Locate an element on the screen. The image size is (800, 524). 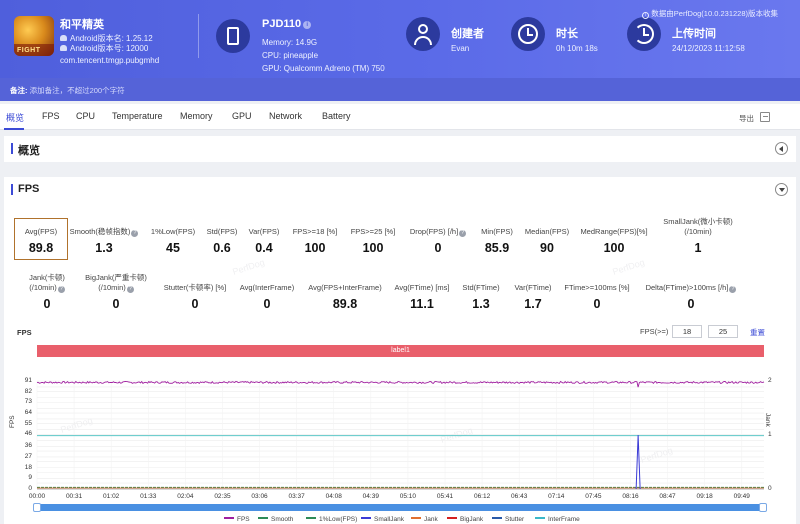
x-tick-label: 01:02 is located at coordinates (111, 496).